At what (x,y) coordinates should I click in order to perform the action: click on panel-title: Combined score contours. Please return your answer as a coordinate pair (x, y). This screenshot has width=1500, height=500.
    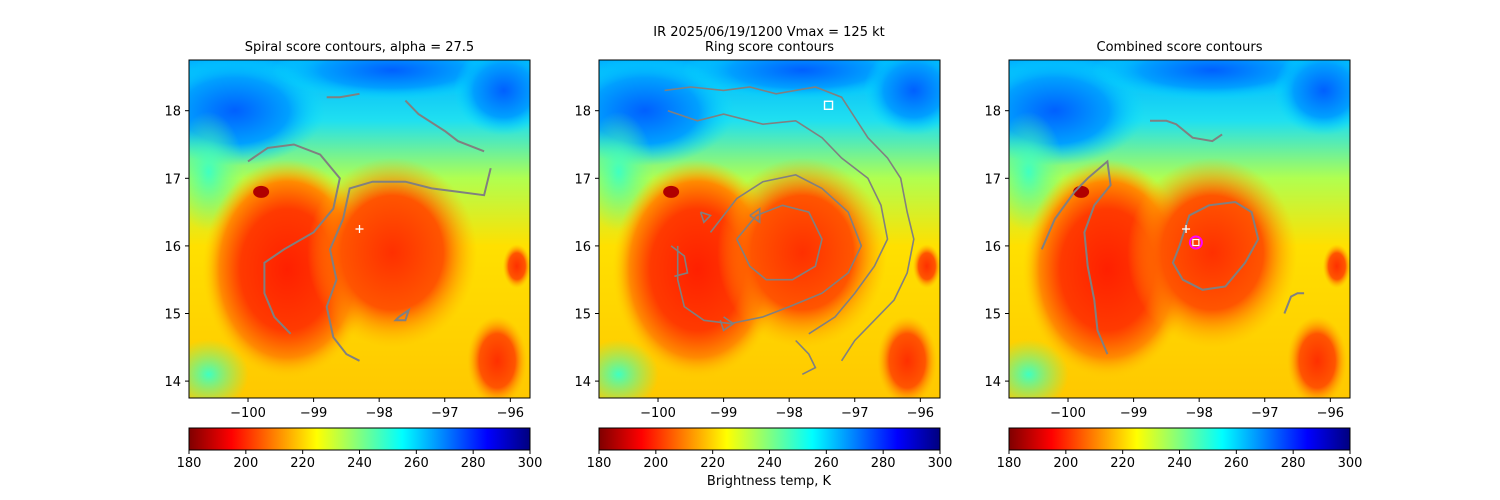
    Looking at the image, I should click on (1180, 47).